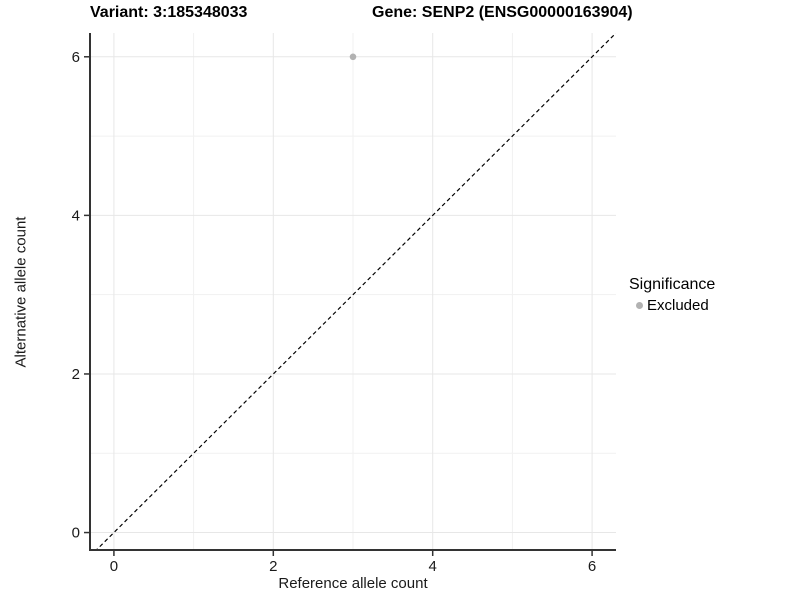 This screenshot has width=800, height=600. Describe the element at coordinates (592, 566) in the screenshot. I see `x-tick-label: 6` at that location.